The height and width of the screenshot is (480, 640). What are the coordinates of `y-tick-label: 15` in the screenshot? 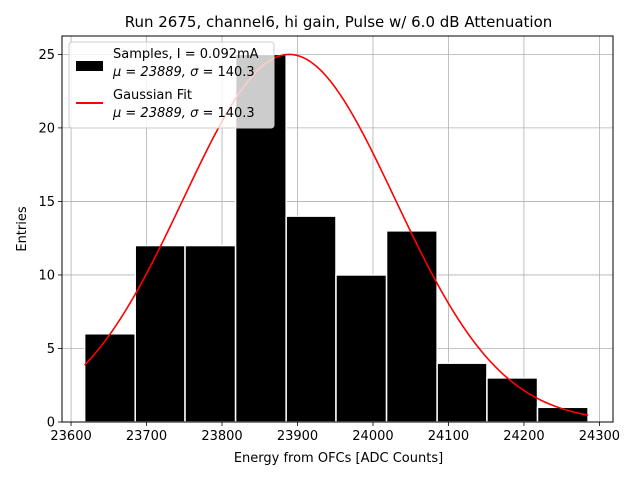 It's located at (46, 202).